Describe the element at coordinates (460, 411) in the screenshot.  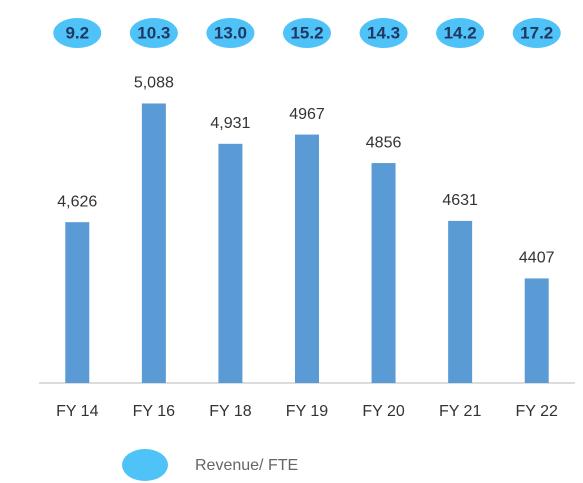
I see `x-tick-label: FY 21` at that location.